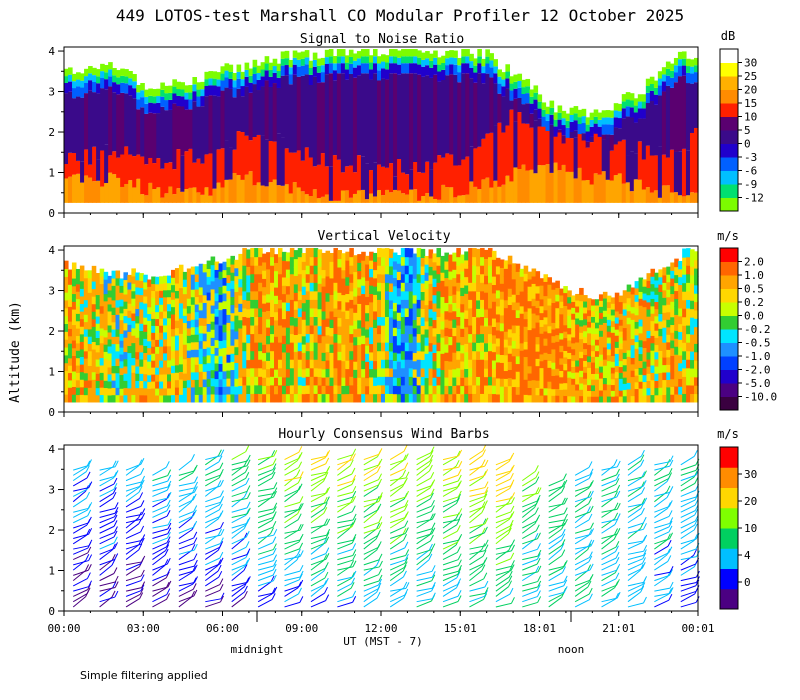 This screenshot has height=700, width=800. I want to click on colorbar-label: -10.0, so click(760, 397).